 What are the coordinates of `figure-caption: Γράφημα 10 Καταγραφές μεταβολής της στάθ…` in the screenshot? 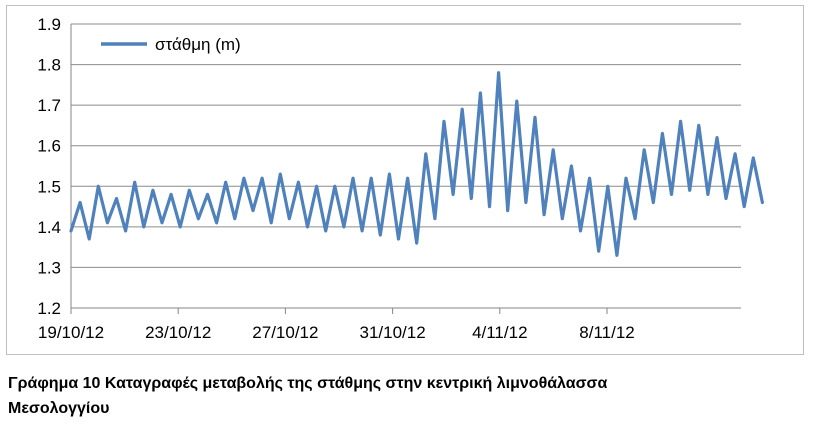 It's located at (403, 396).